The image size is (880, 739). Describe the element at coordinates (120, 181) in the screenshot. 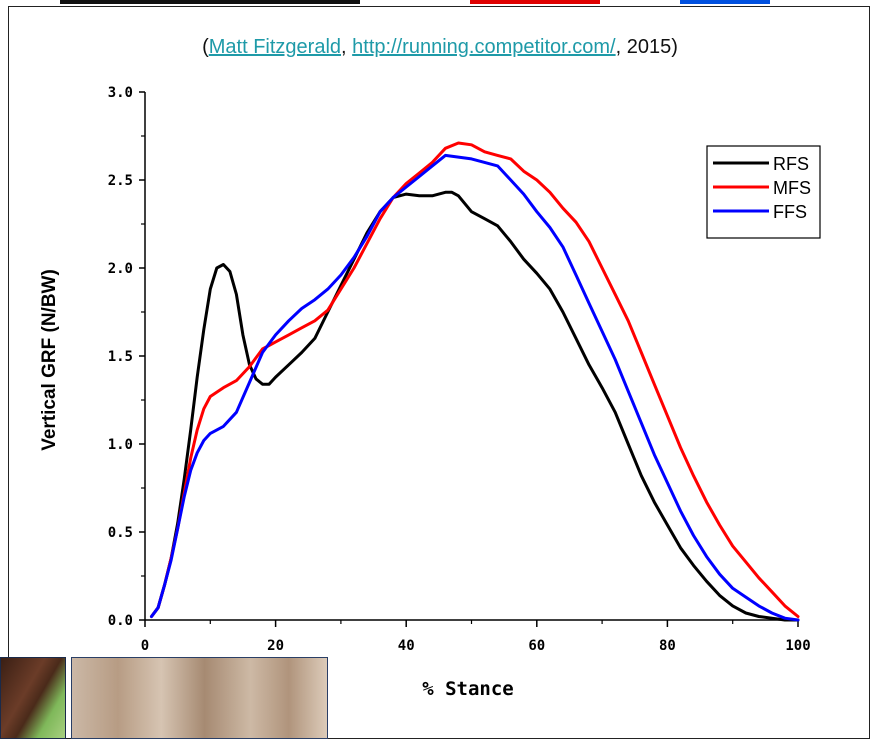

I see `y-tick-label: 2.5` at that location.